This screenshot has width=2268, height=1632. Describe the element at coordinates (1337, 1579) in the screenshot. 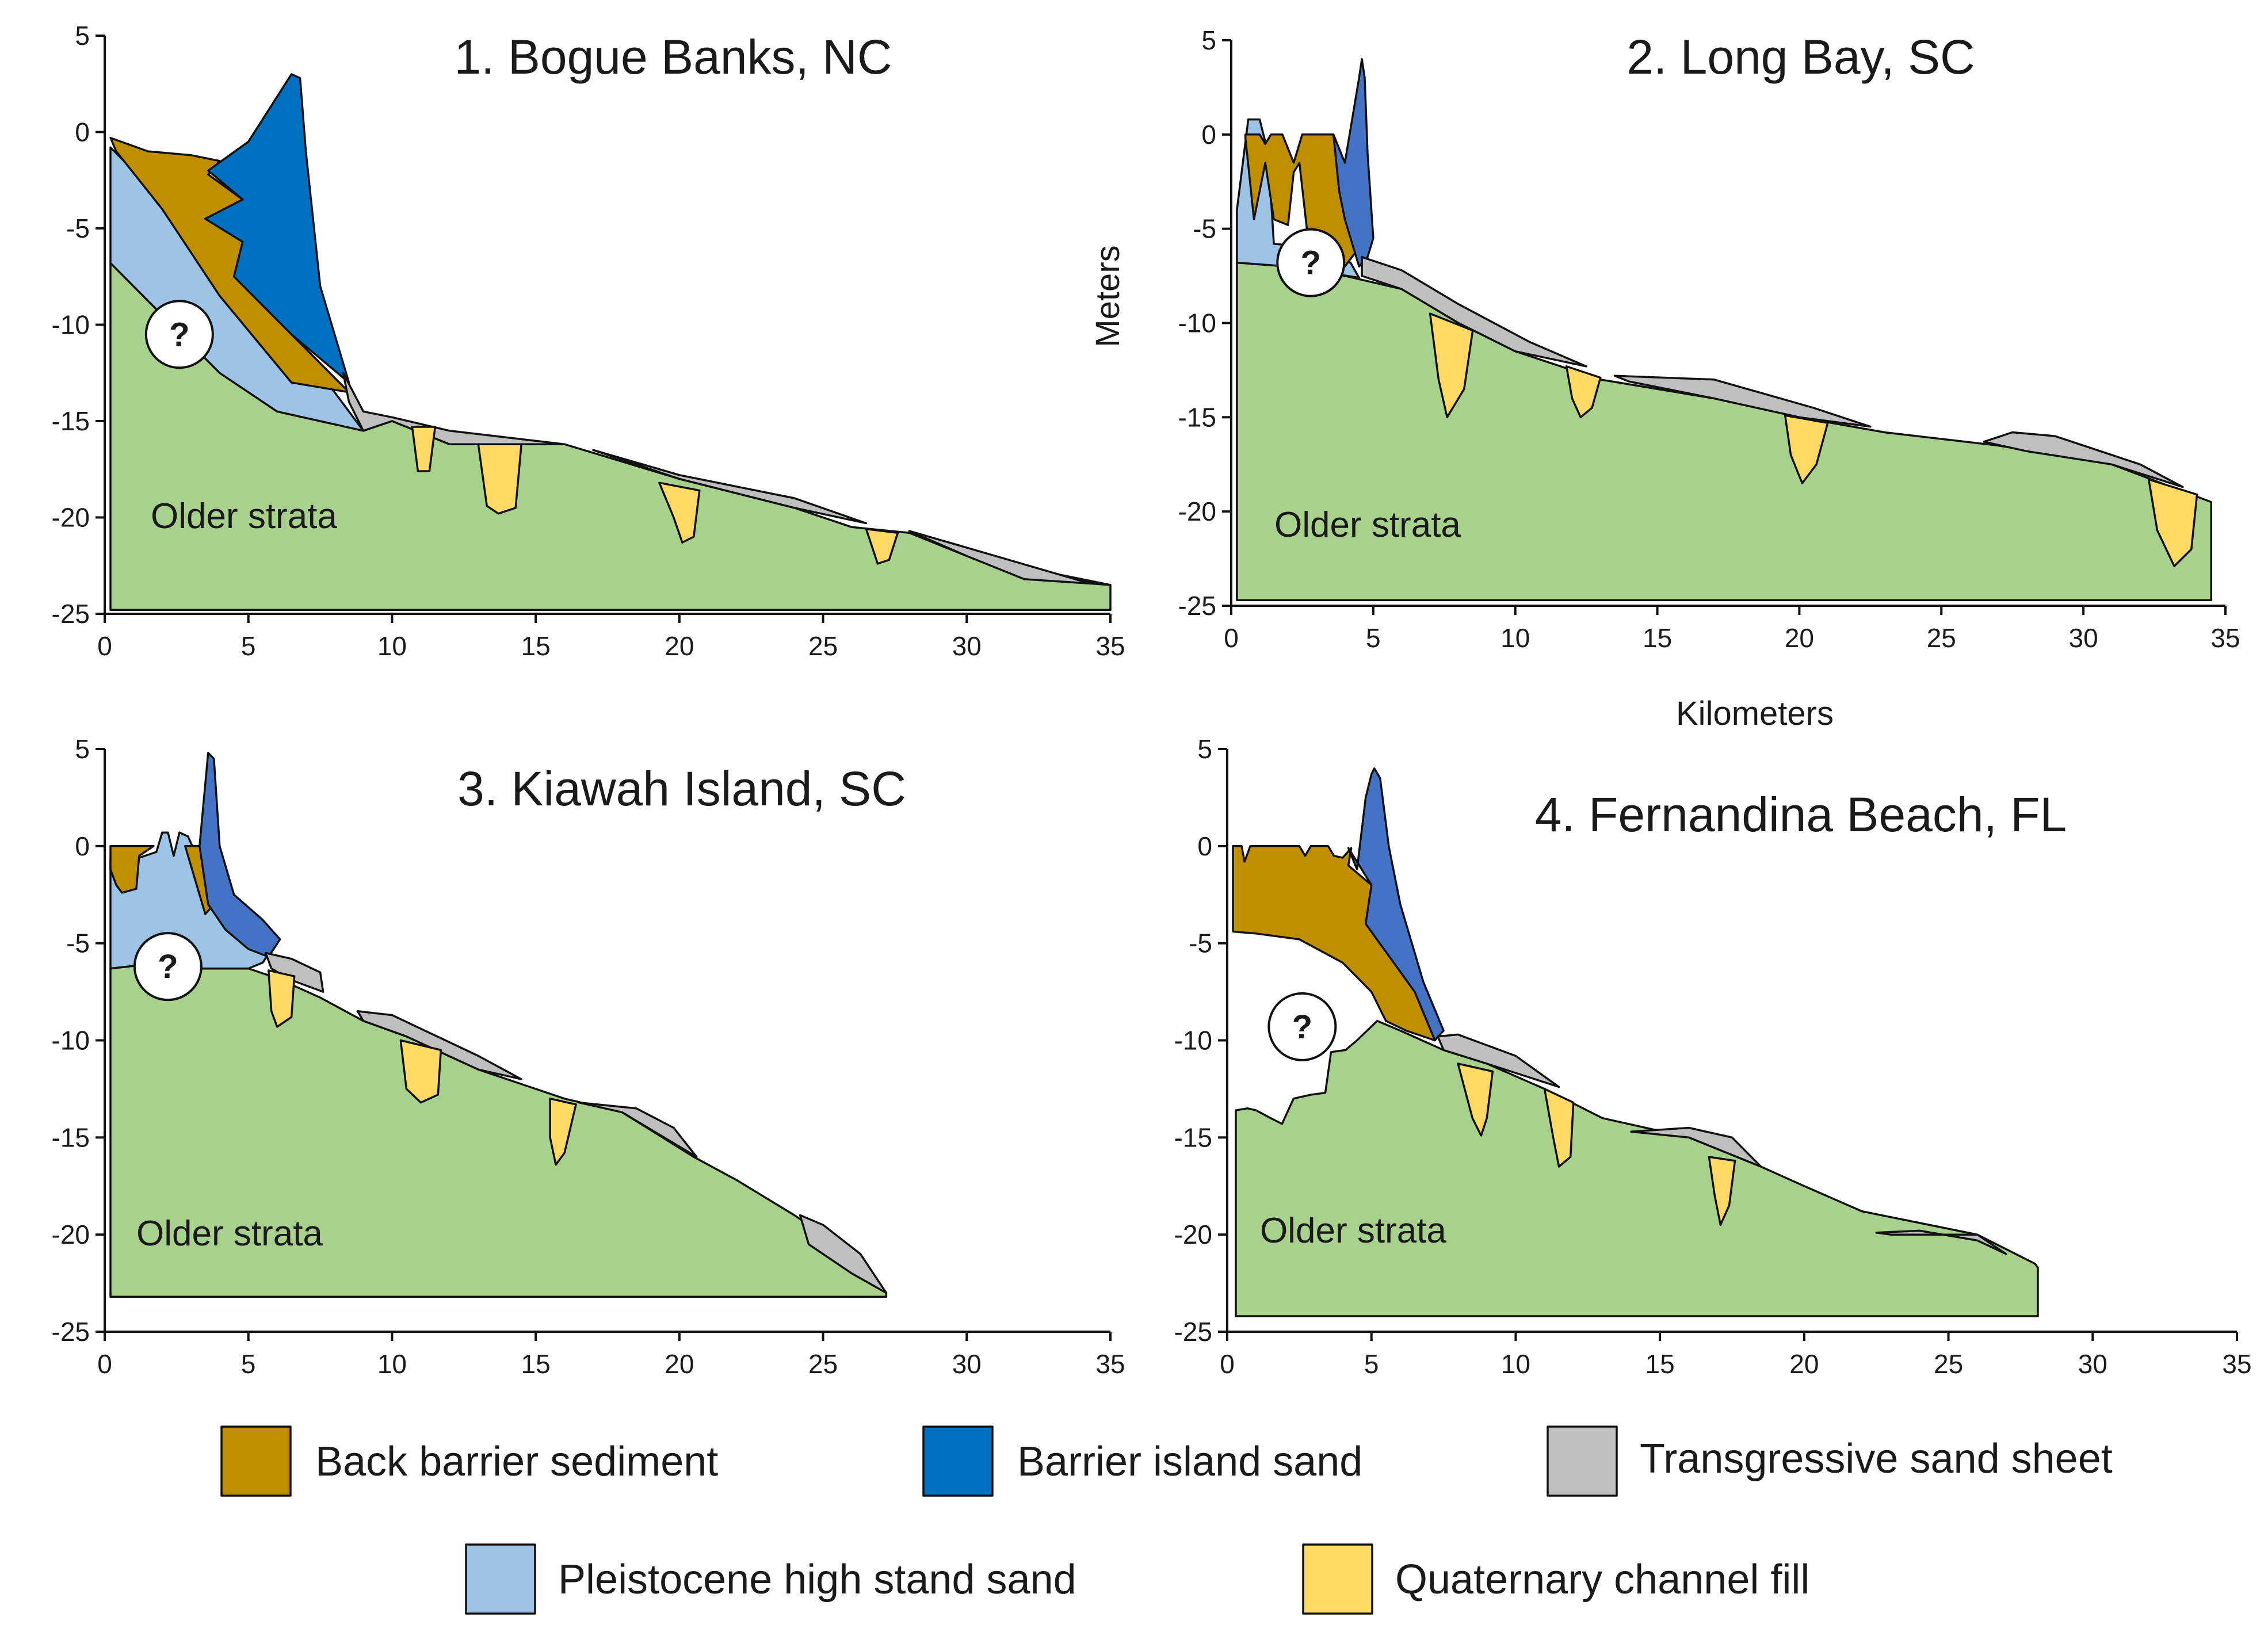

I see `legend-swatch-channel` at that location.